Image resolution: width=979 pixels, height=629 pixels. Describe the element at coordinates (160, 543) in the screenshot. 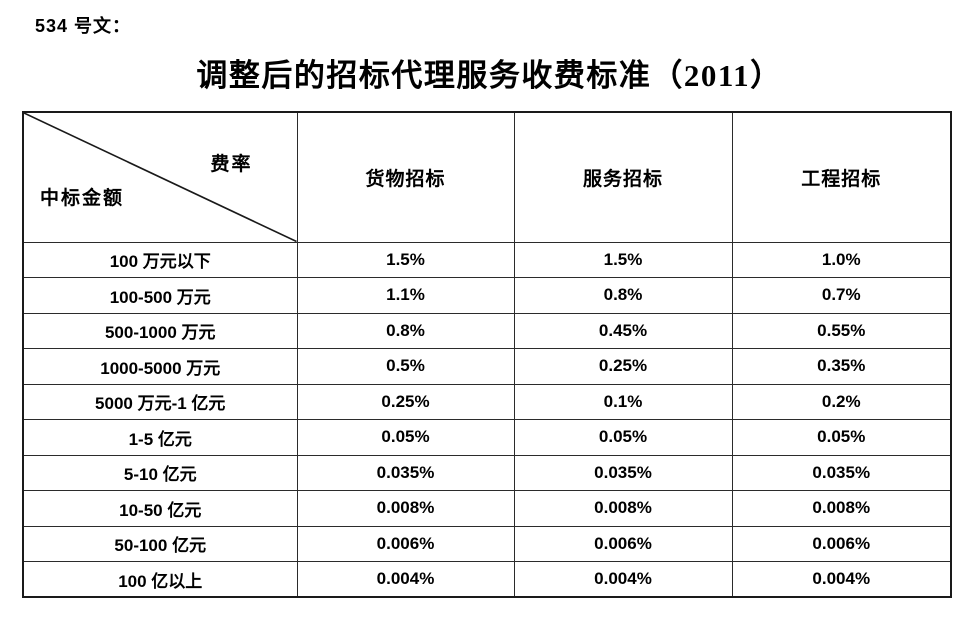

I see `row-label: 50-100 亿元` at that location.